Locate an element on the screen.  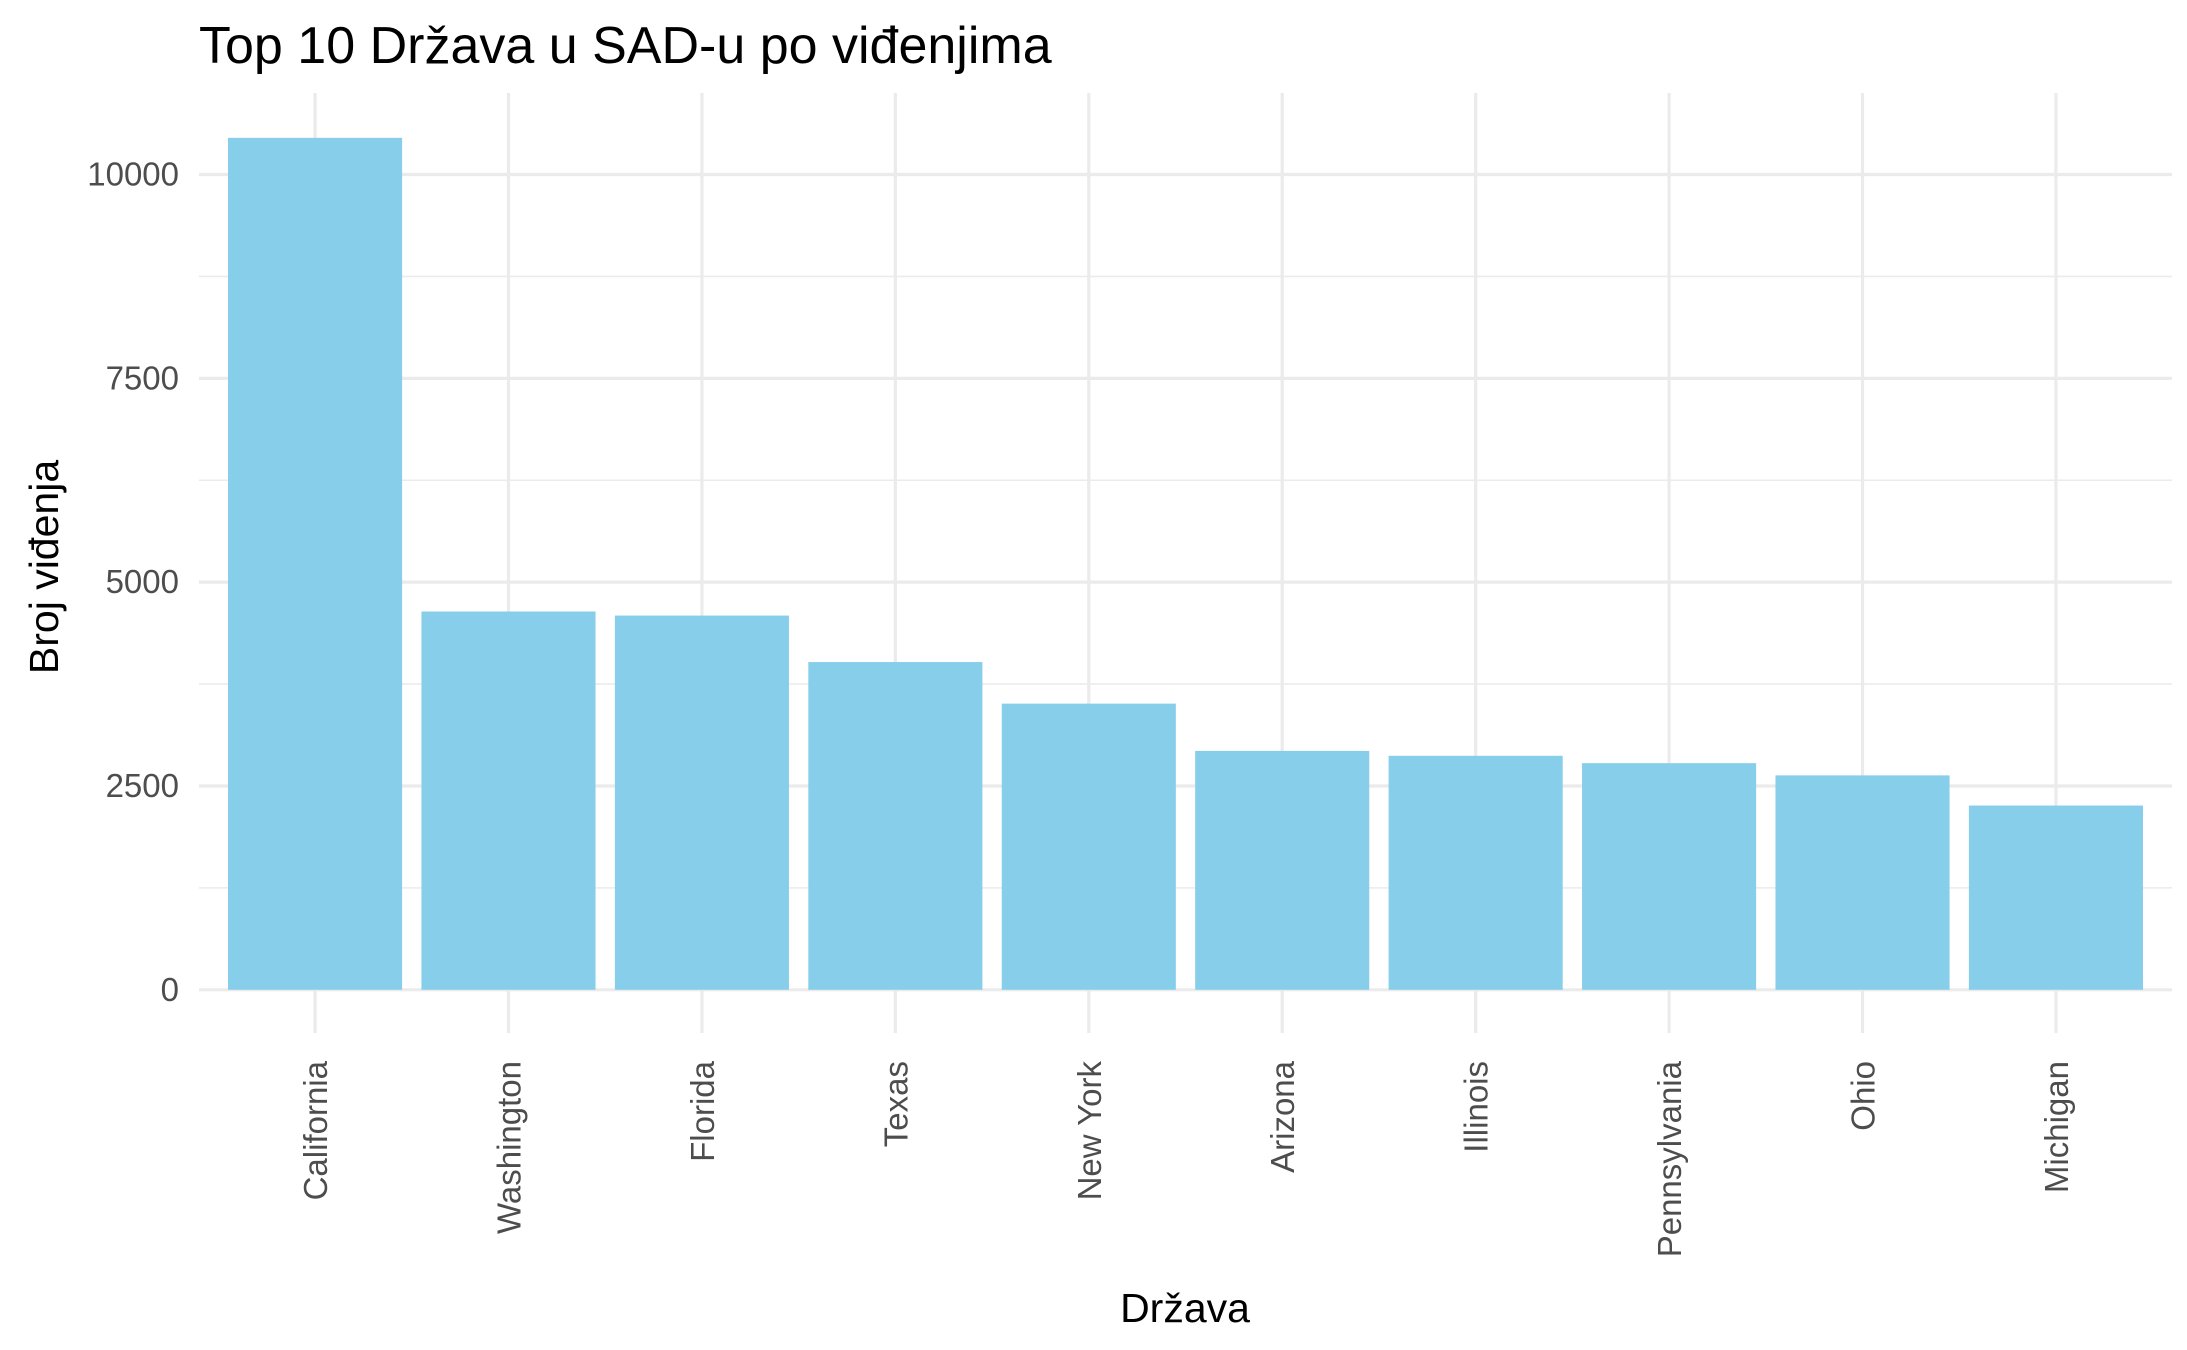
x-tick-label: Florida is located at coordinates (702, 1111).